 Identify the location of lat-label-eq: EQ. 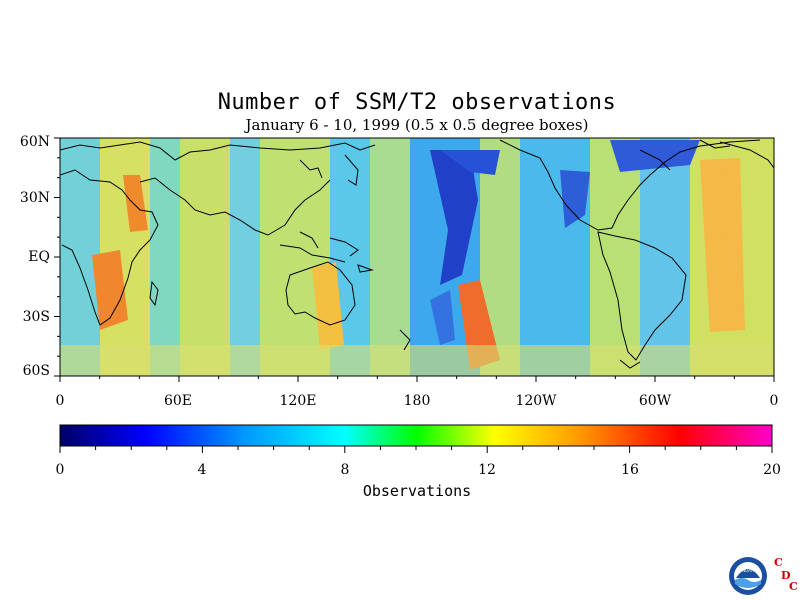
(39, 257).